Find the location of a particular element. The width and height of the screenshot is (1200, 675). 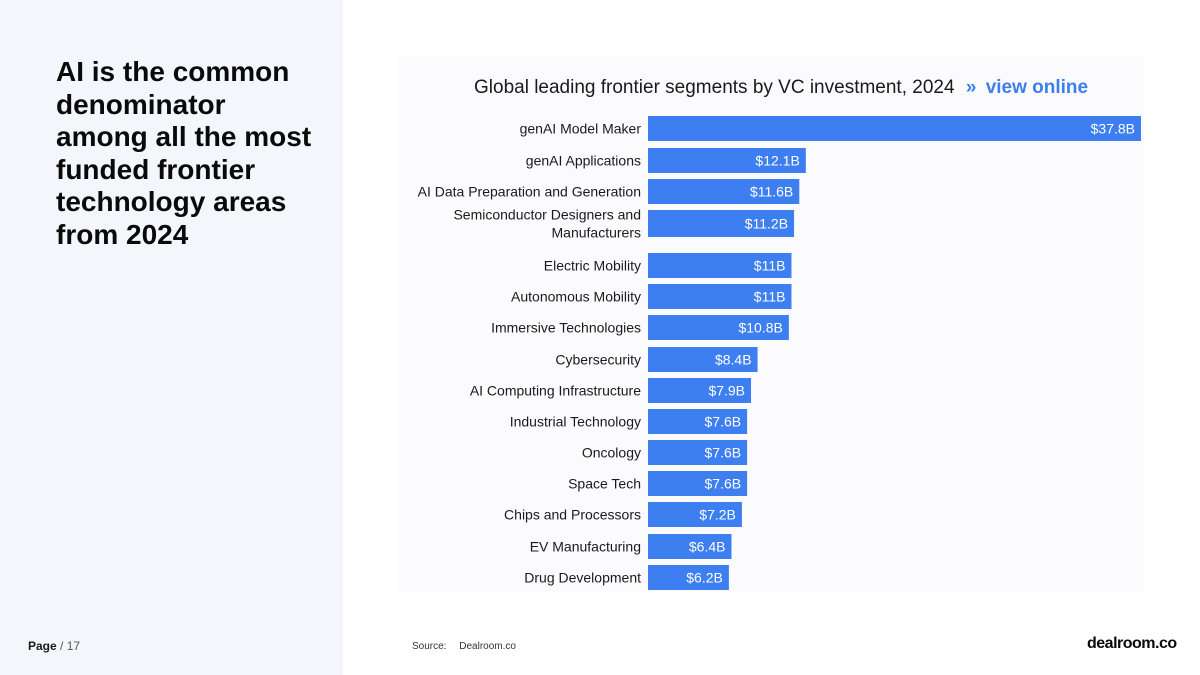

bar-value-label: $8.4B is located at coordinates (733, 360).